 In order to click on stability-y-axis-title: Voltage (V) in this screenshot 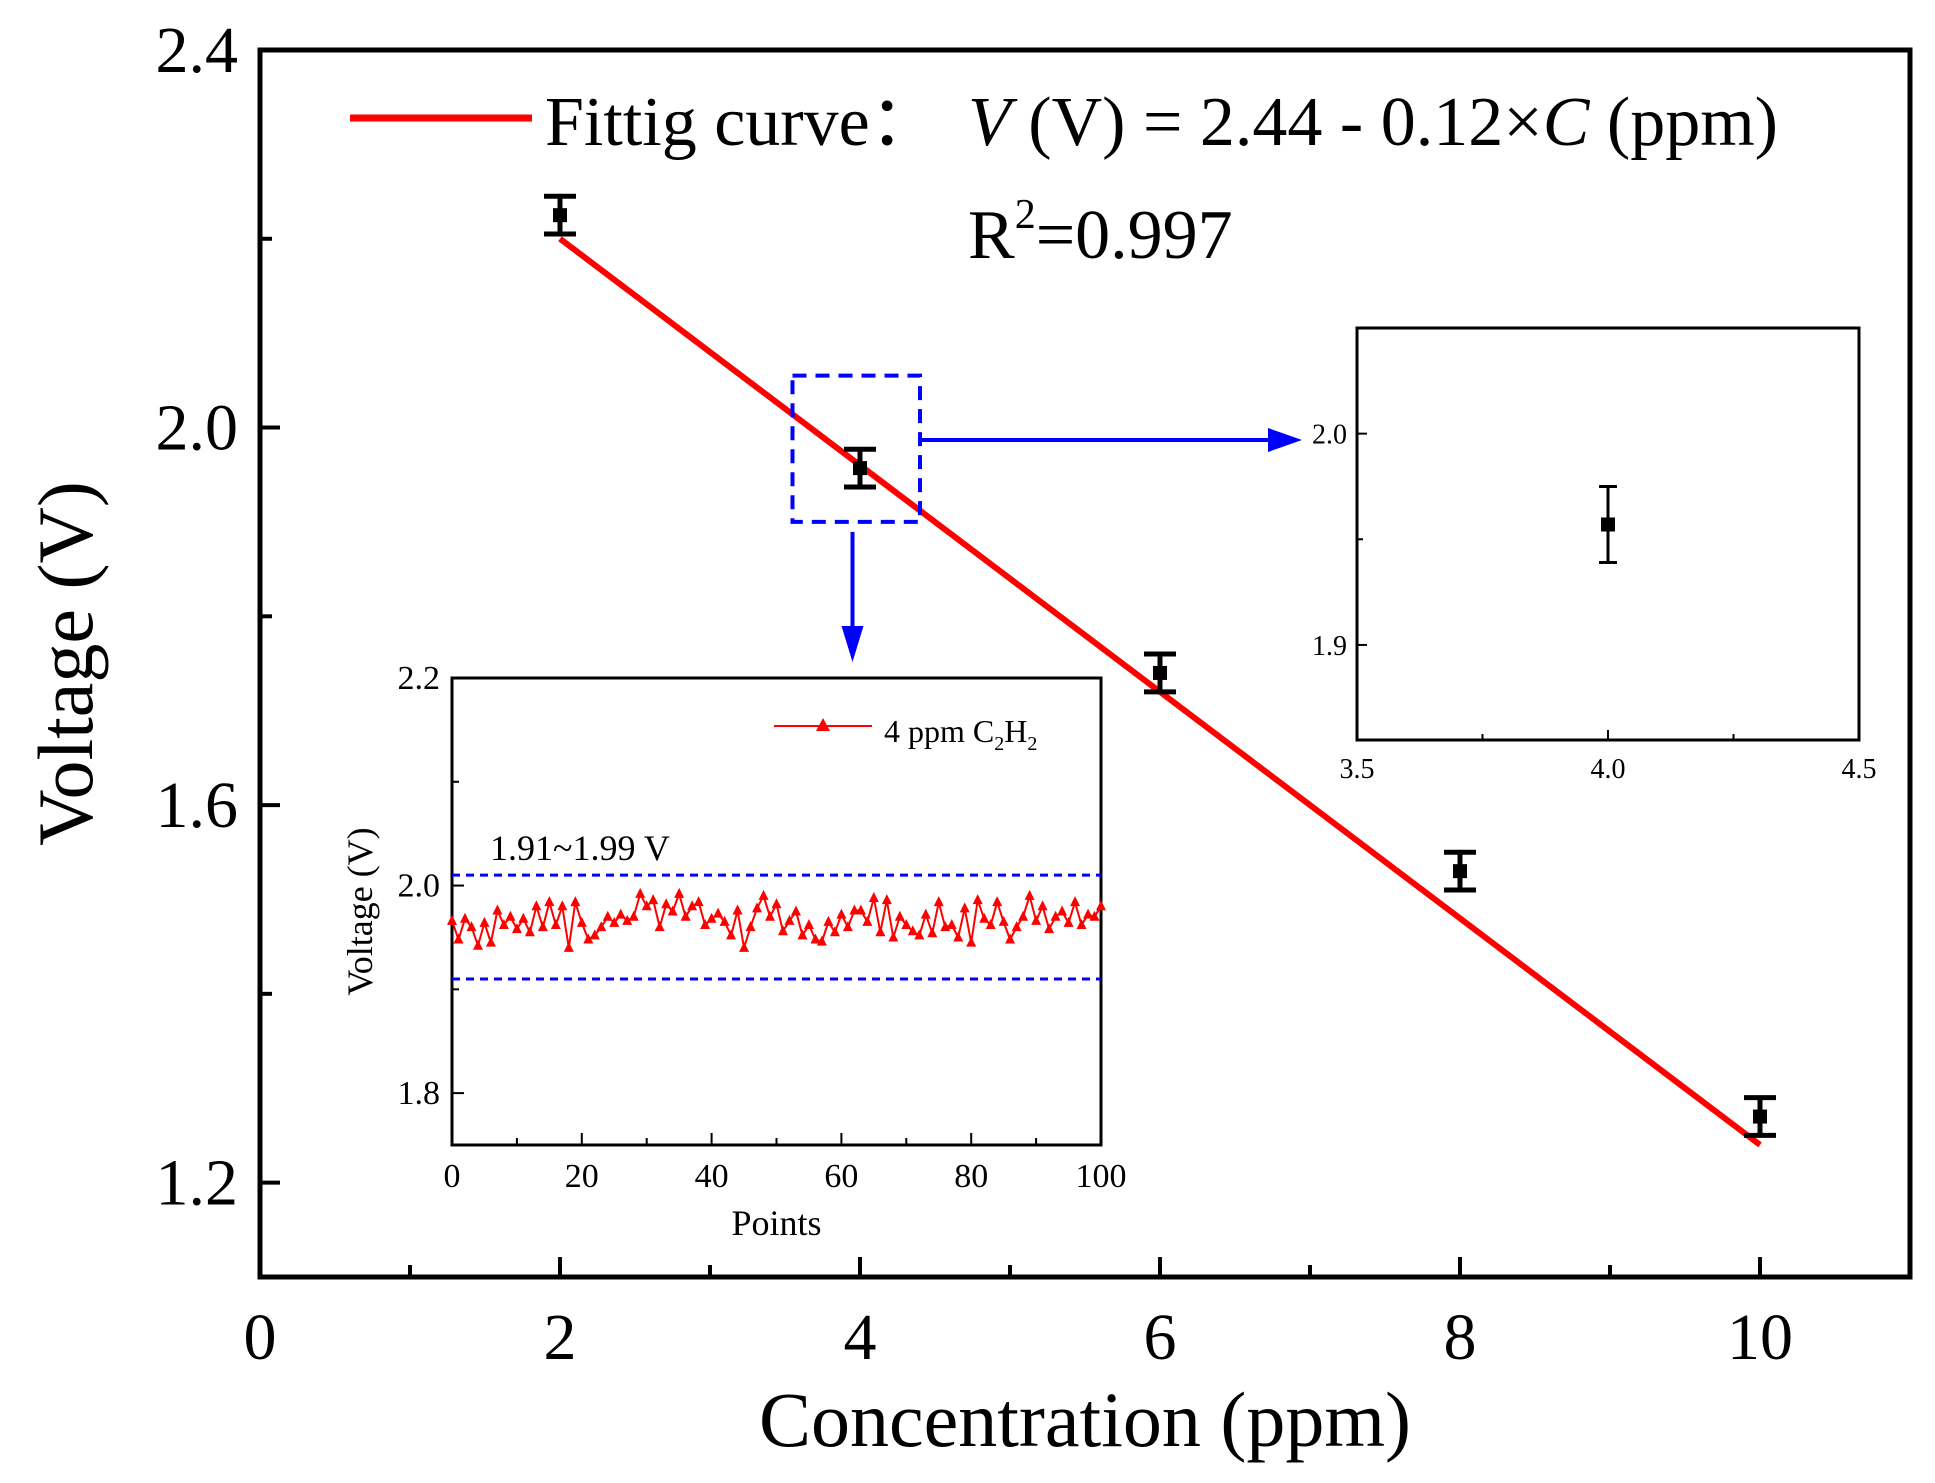, I will do `click(360, 911)`.